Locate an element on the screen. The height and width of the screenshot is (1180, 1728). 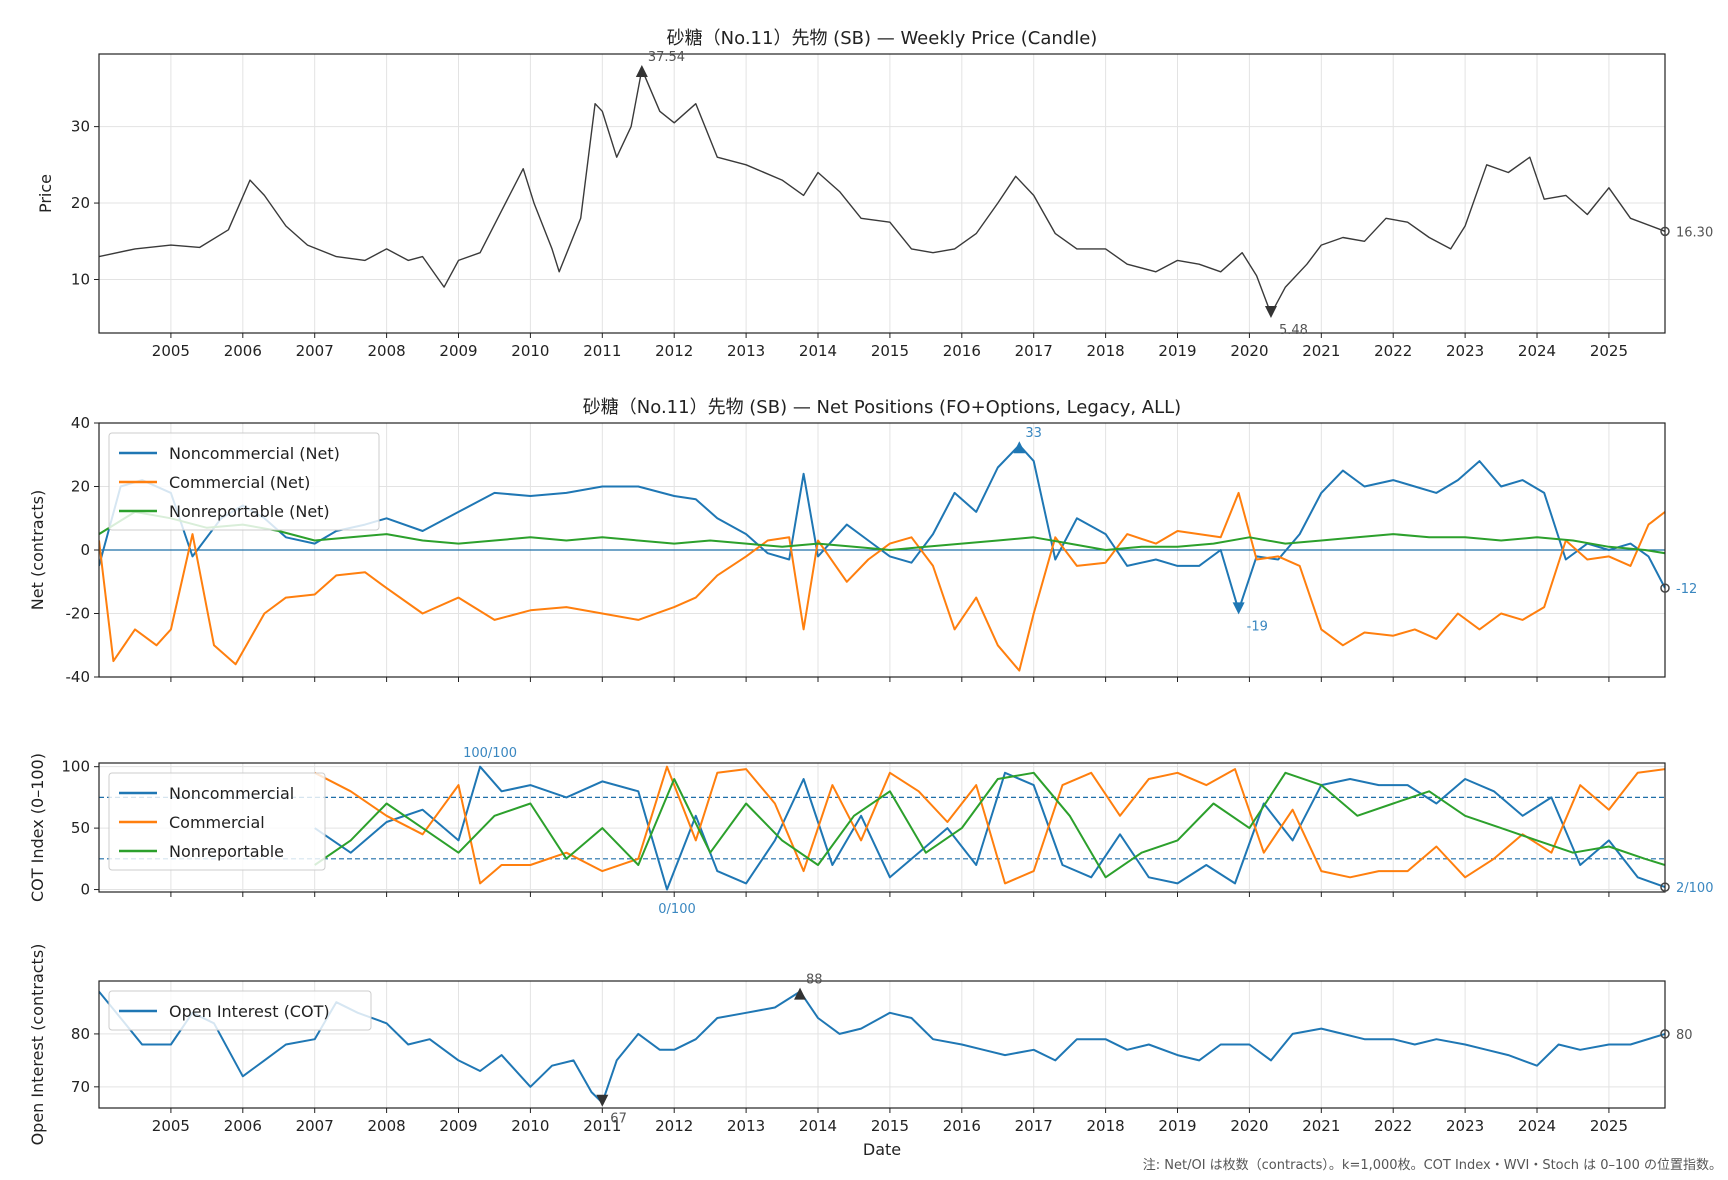
annotation-label: -19 is located at coordinates (1257, 626).